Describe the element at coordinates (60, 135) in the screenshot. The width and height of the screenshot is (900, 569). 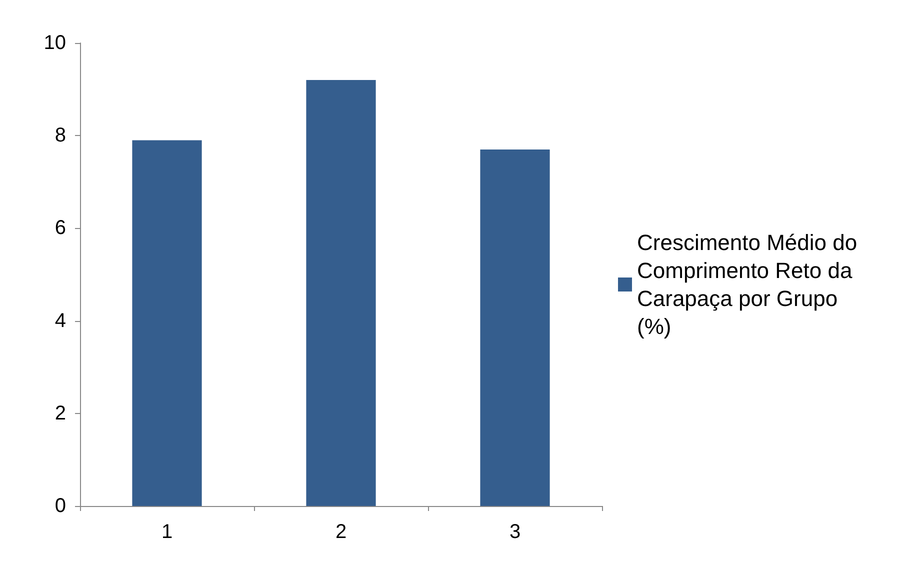
I see `y-tick-label: 8` at that location.